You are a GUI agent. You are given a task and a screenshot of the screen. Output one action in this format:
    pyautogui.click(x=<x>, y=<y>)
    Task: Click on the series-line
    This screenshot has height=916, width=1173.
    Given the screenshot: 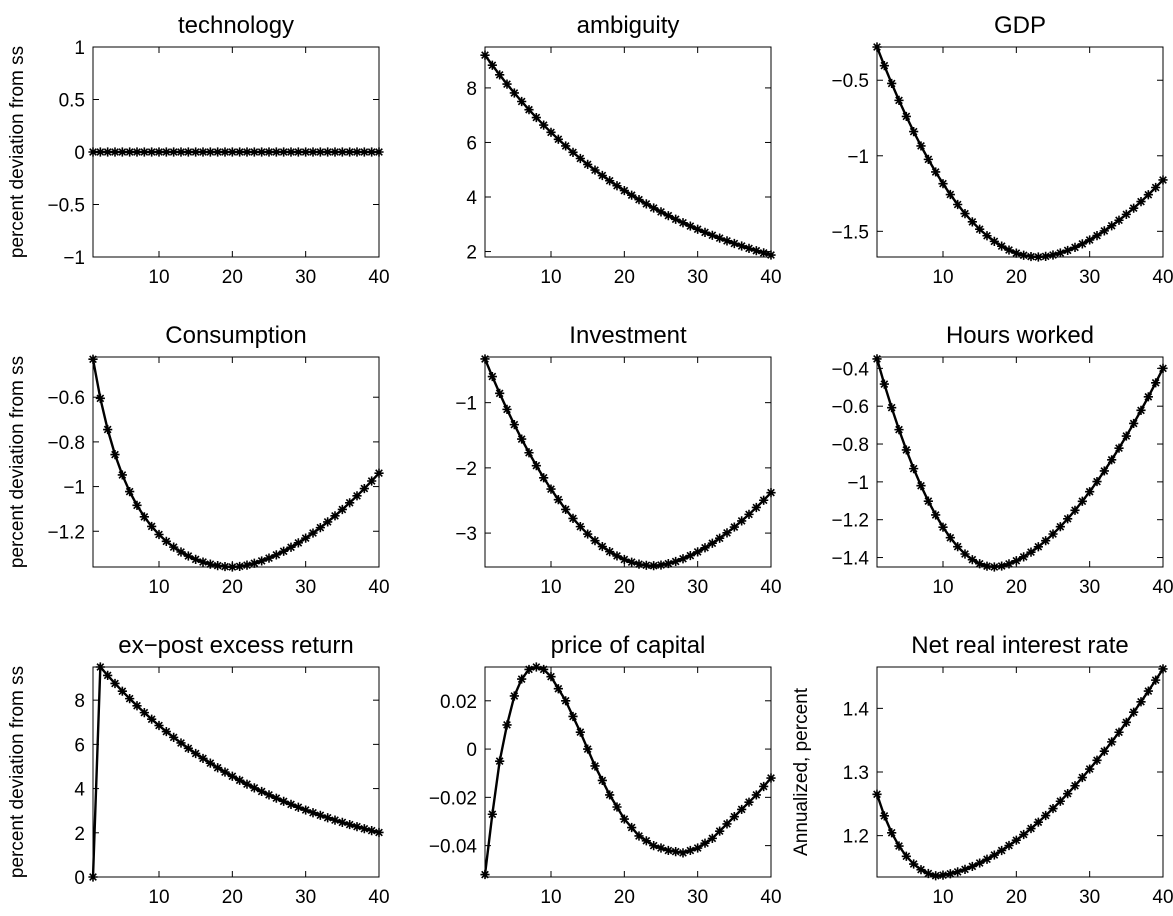 What is the action you would take?
    pyautogui.click(x=627, y=770)
    